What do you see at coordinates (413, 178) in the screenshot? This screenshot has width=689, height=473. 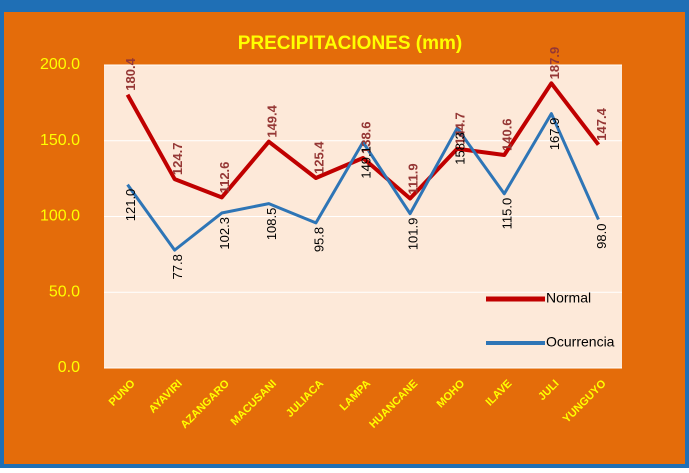 I see `data-label: 111.9` at bounding box center [413, 178].